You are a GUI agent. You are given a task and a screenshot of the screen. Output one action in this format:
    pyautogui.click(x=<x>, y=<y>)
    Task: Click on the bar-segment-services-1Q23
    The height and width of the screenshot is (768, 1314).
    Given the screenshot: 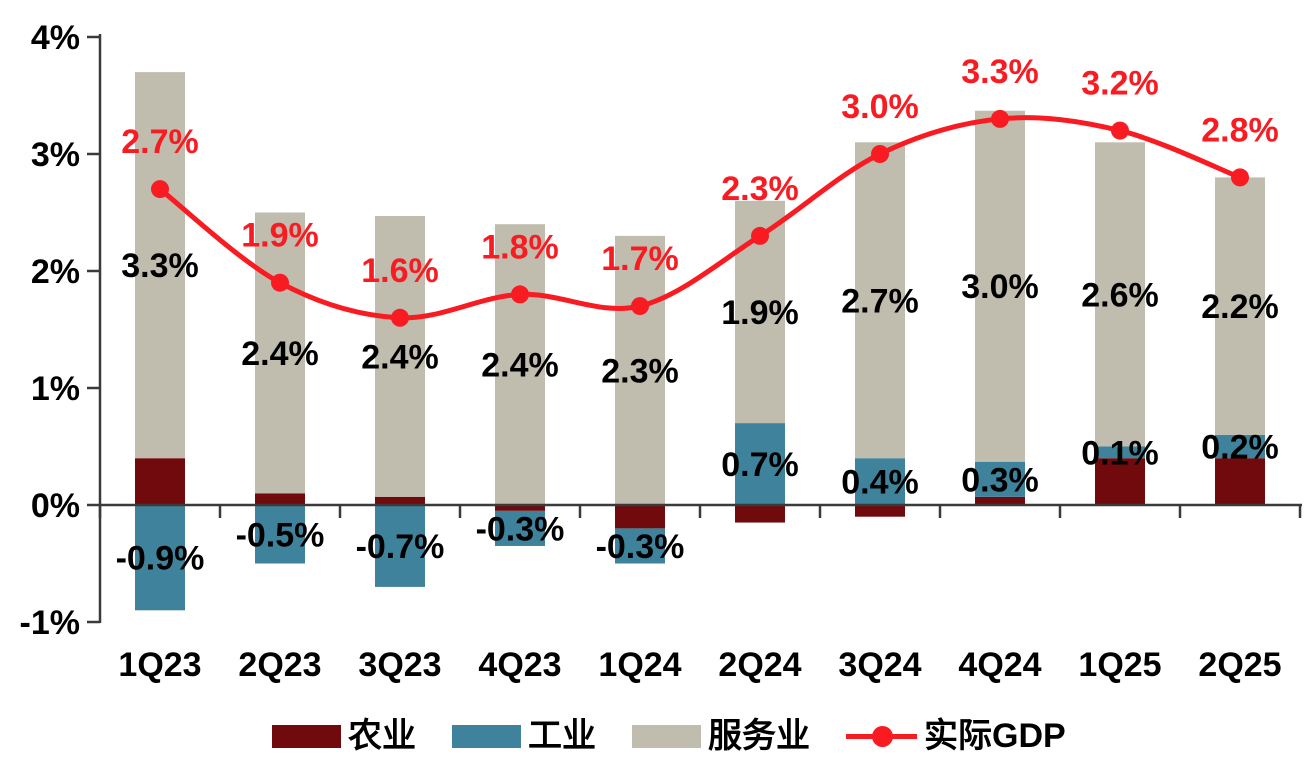 What is the action you would take?
    pyautogui.click(x=160, y=265)
    